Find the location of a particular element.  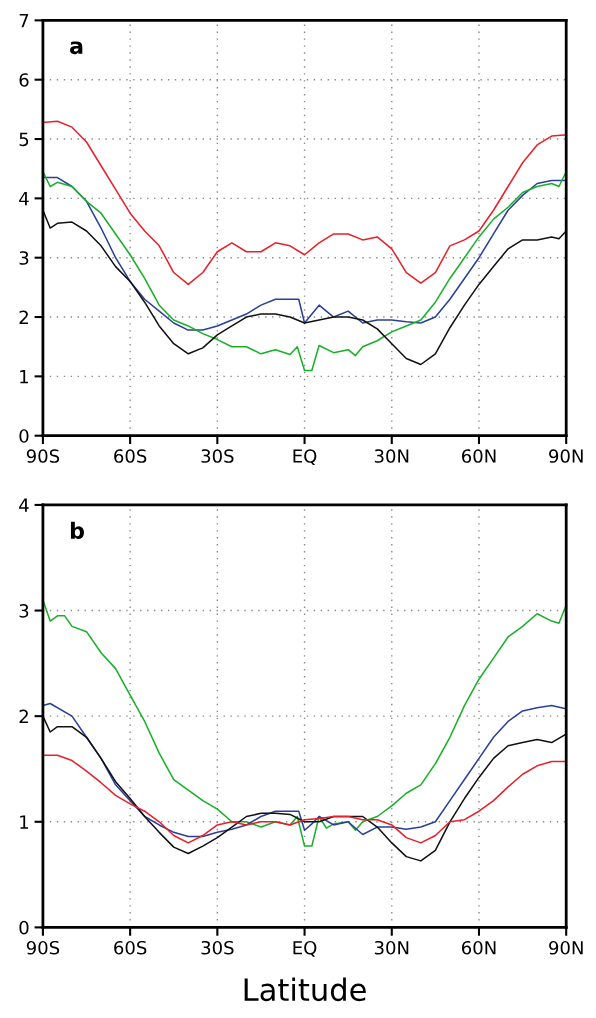

y-tick-label: 5 is located at coordinates (24, 139).